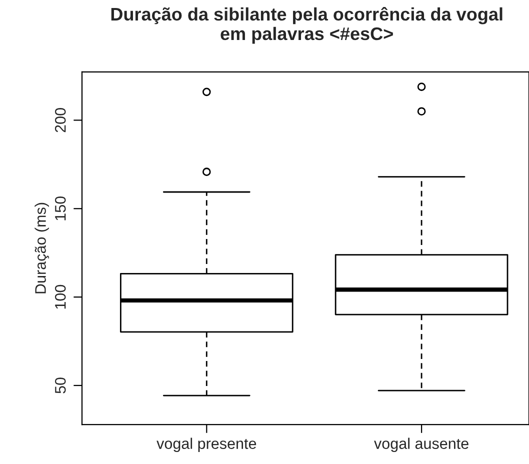  I want to click on y-tick-label: 100, so click(60, 296).